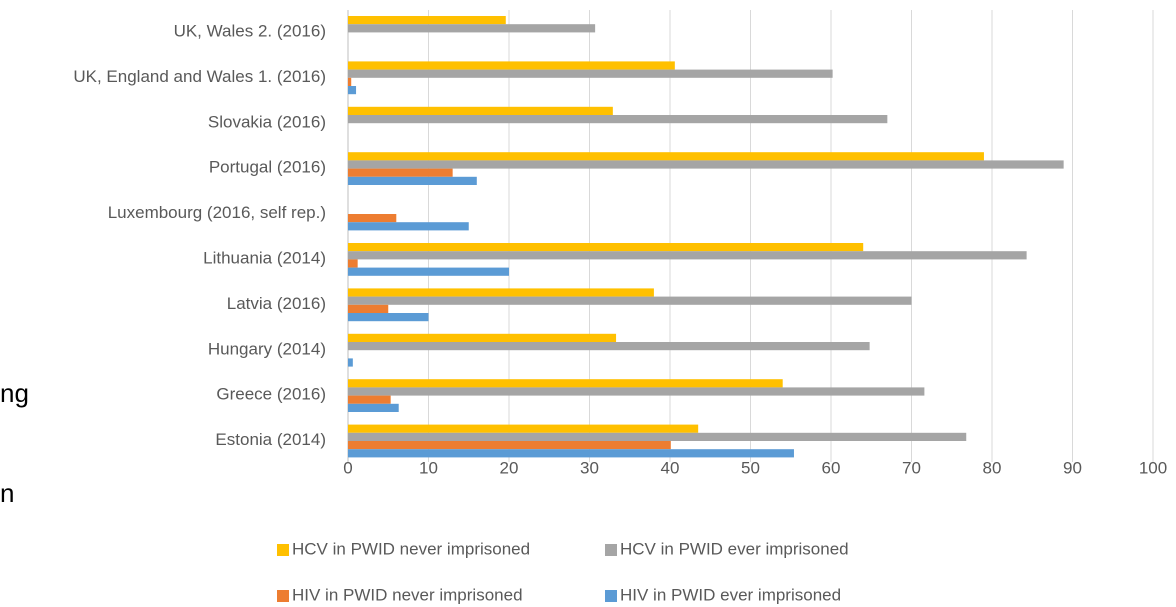 Image resolution: width=1176 pixels, height=607 pixels. What do you see at coordinates (271, 394) in the screenshot?
I see `y-tick-label: Greece (2016)` at bounding box center [271, 394].